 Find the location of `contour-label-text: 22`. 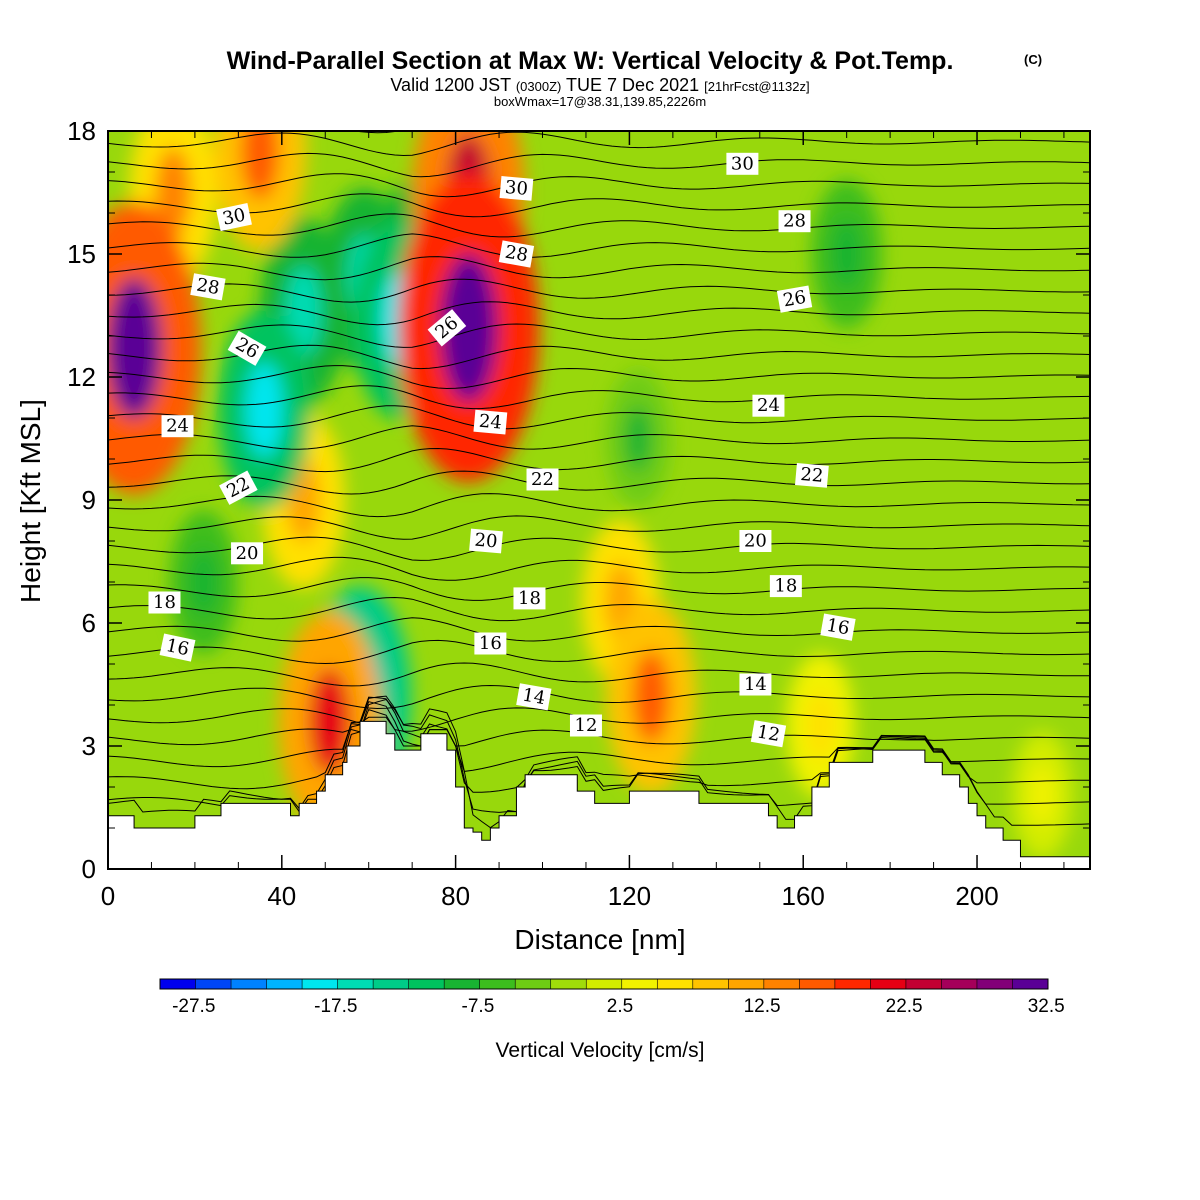

contour-label-text: 22 is located at coordinates (812, 475).